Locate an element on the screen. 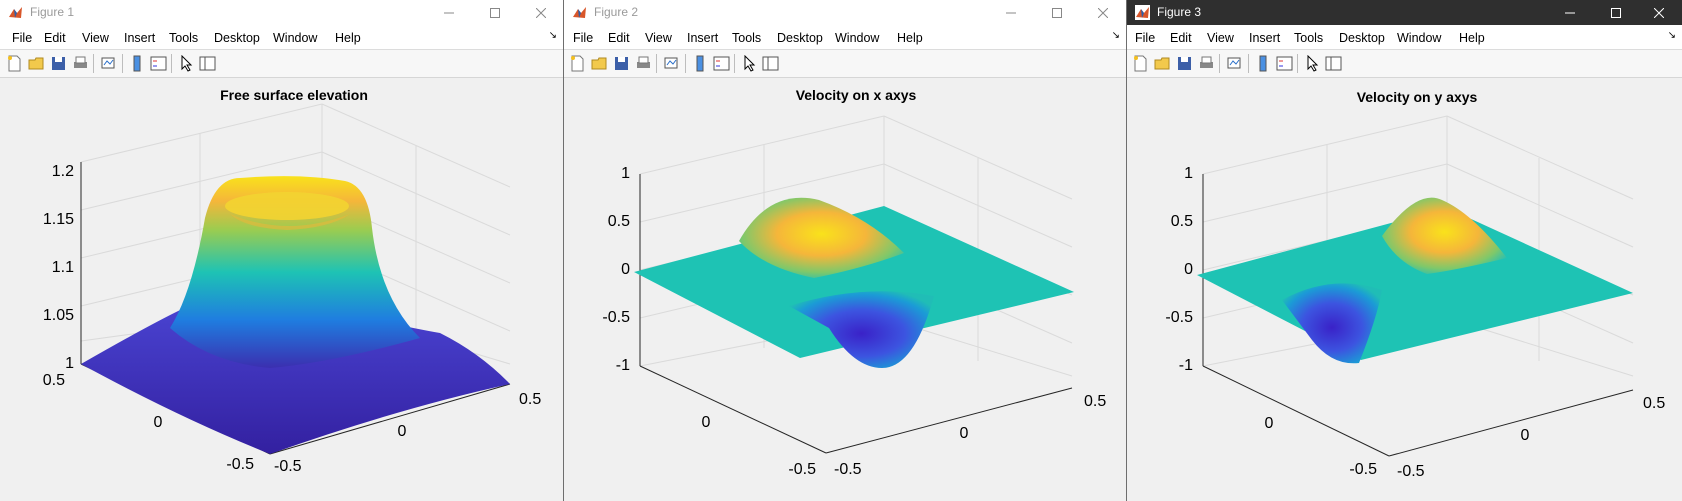  window-title: Figure 3 is located at coordinates (1179, 12).